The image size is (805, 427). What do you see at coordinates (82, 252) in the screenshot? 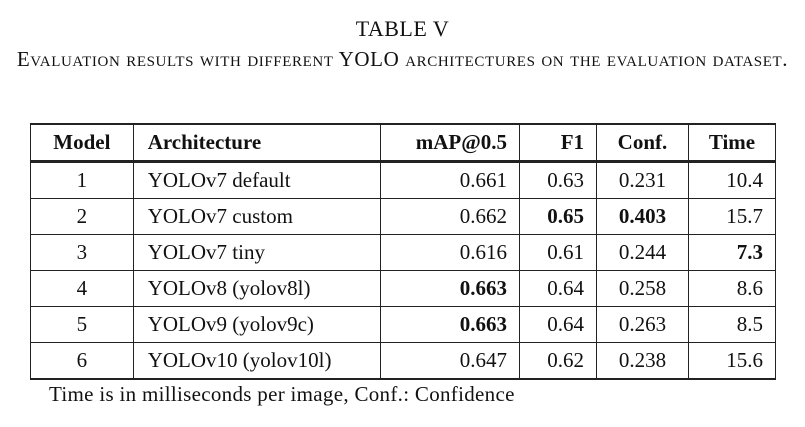
I see `cell-model: 3` at bounding box center [82, 252].